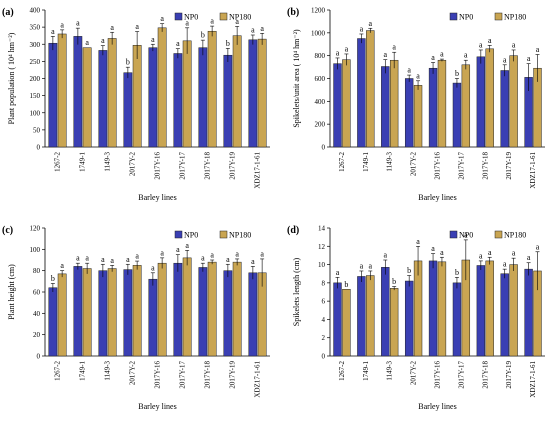 The height and width of the screenshot is (431, 550). What do you see at coordinates (133, 373) in the screenshot?
I see `x-tick-label: 2017Y-2` at bounding box center [133, 373].